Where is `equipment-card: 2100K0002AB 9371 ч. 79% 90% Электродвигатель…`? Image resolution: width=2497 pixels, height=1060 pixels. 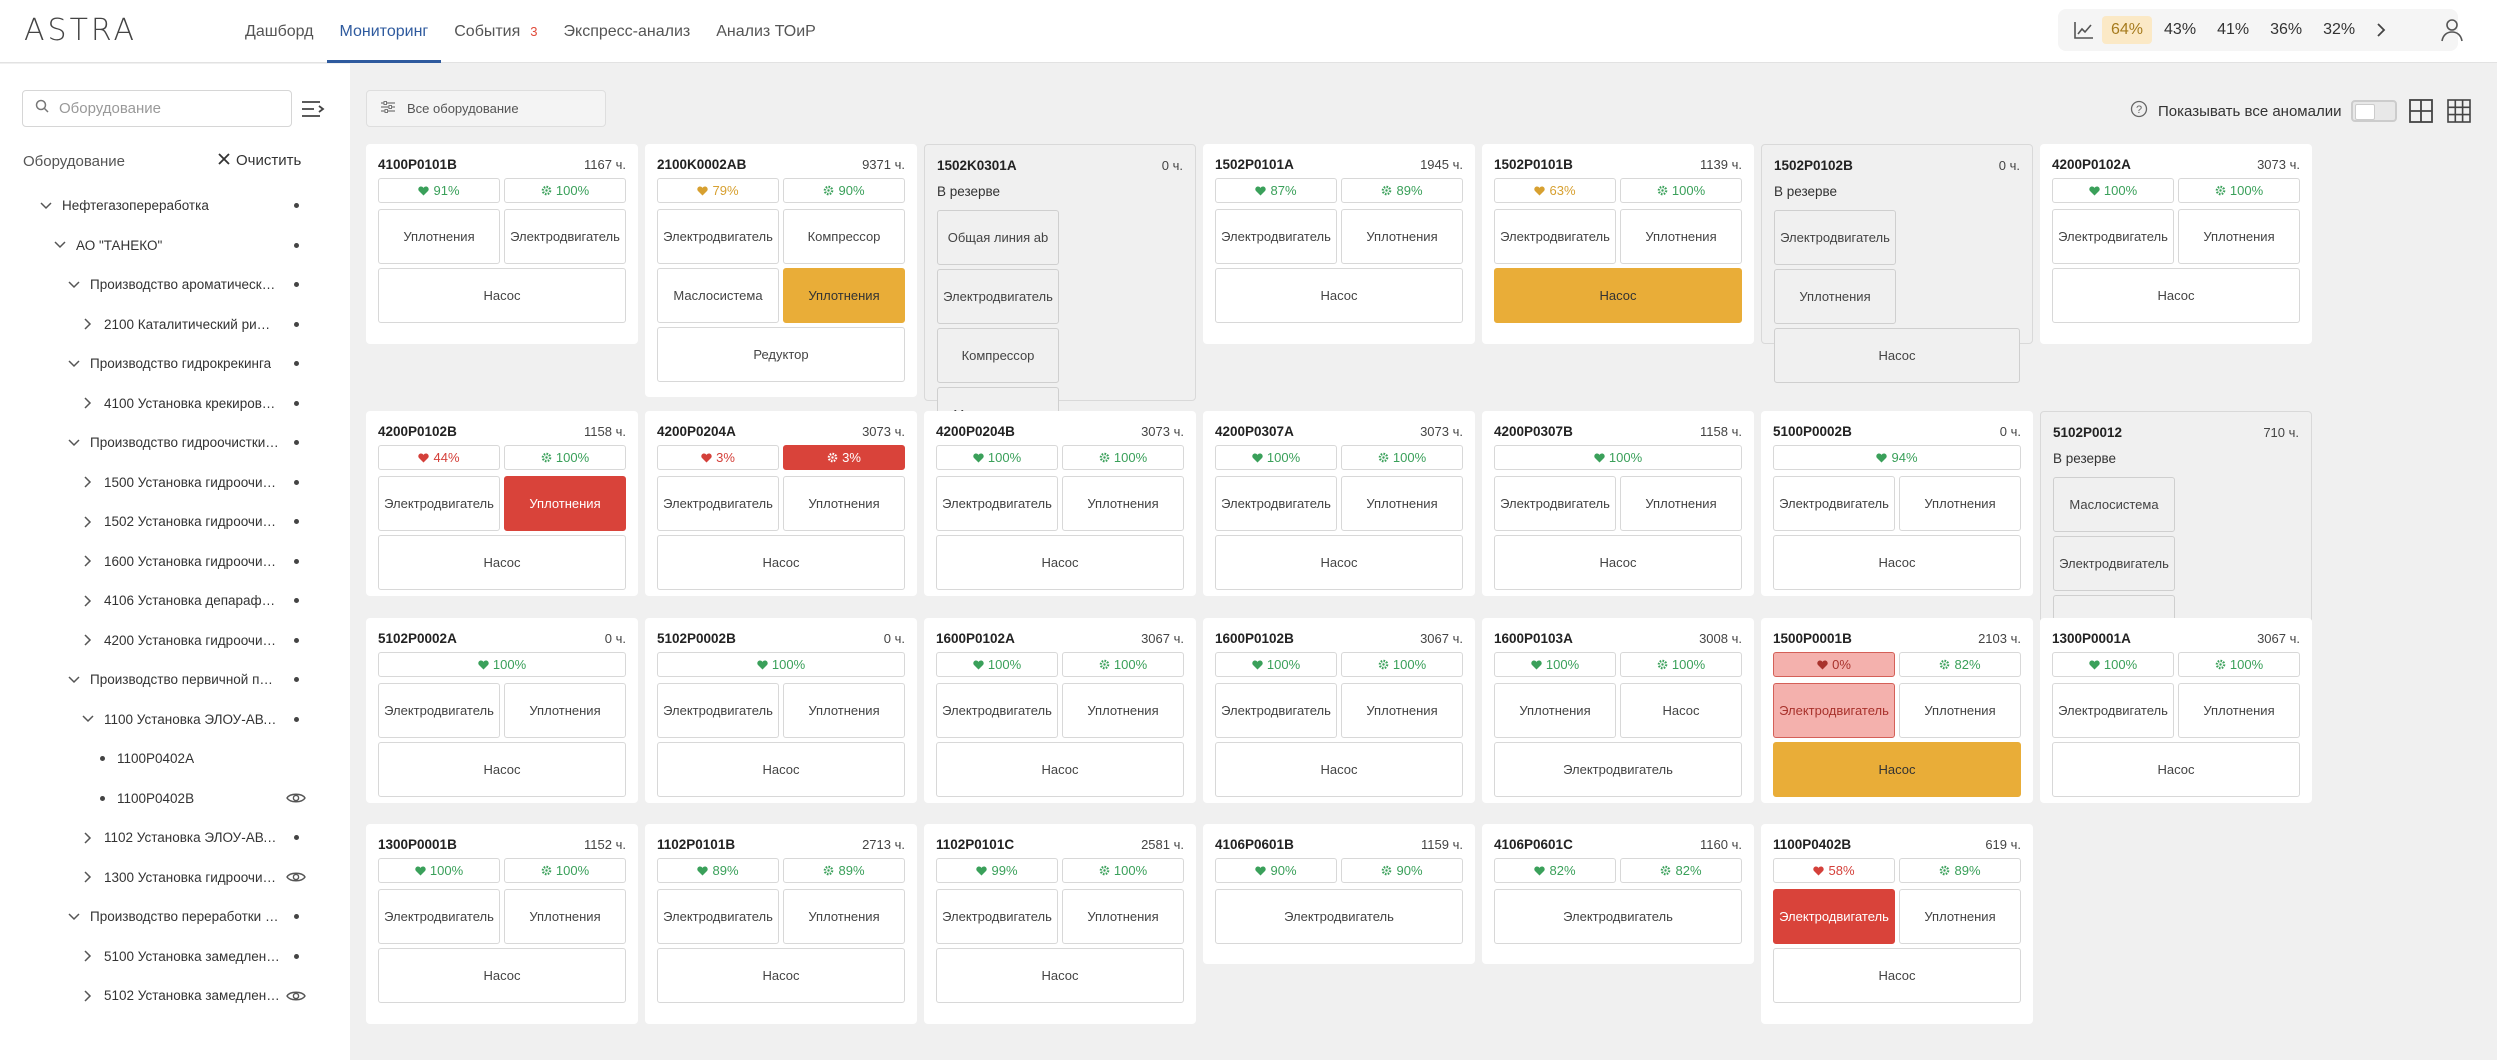 equipment-card: 2100K0002AB 9371 ч. 79% 90% Электродвигатель… is located at coordinates (781, 270).